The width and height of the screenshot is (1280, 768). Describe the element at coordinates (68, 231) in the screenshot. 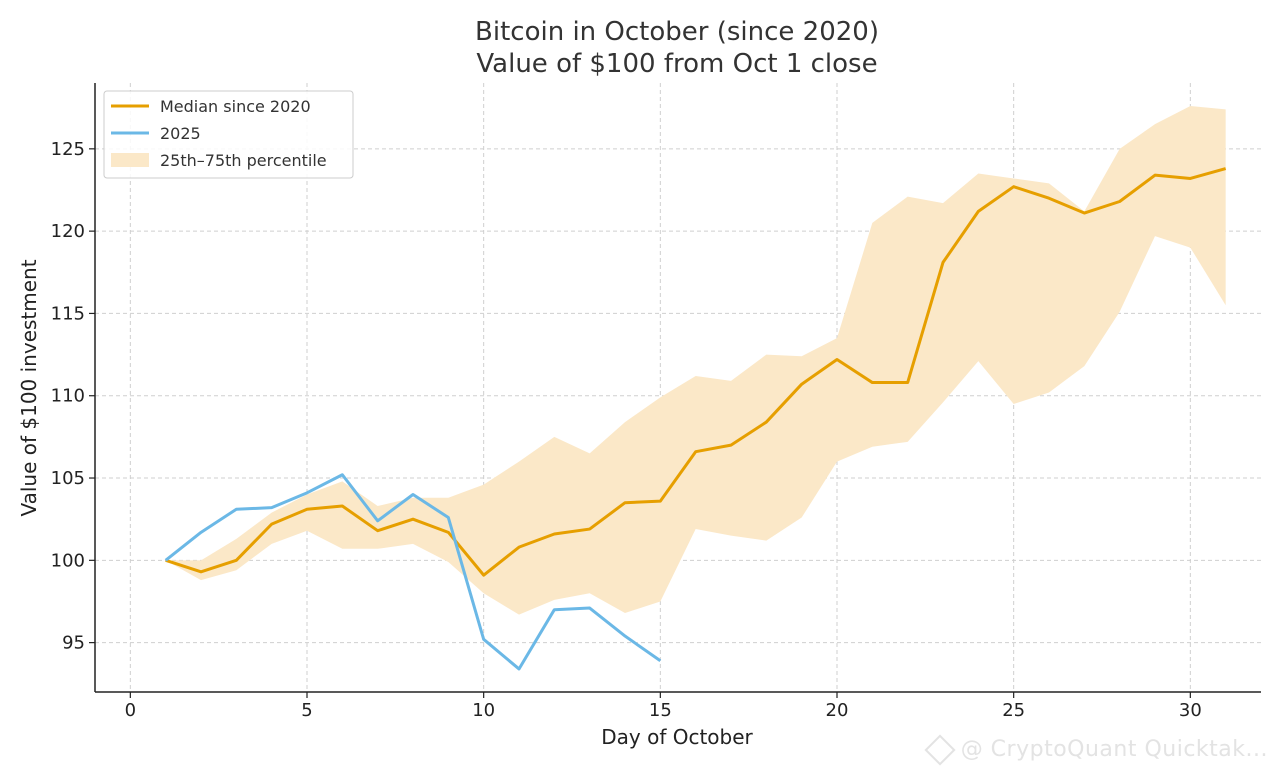

I see `y-tick-label: 120` at that location.